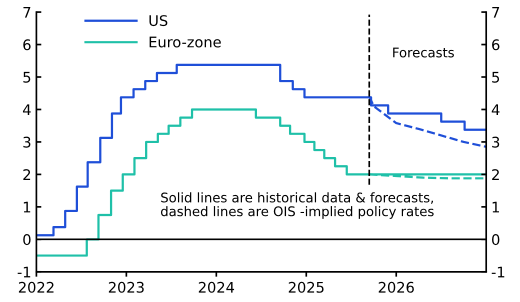  What do you see at coordinates (126, 287) in the screenshot?
I see `x-tick-label: 2023` at bounding box center [126, 287].